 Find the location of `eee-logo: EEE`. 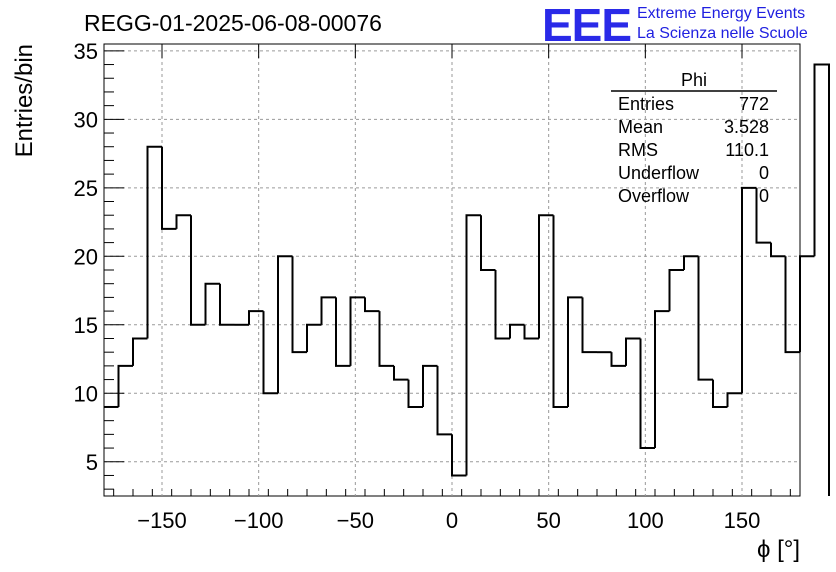

eee-logo: EEE is located at coordinates (587, 25).